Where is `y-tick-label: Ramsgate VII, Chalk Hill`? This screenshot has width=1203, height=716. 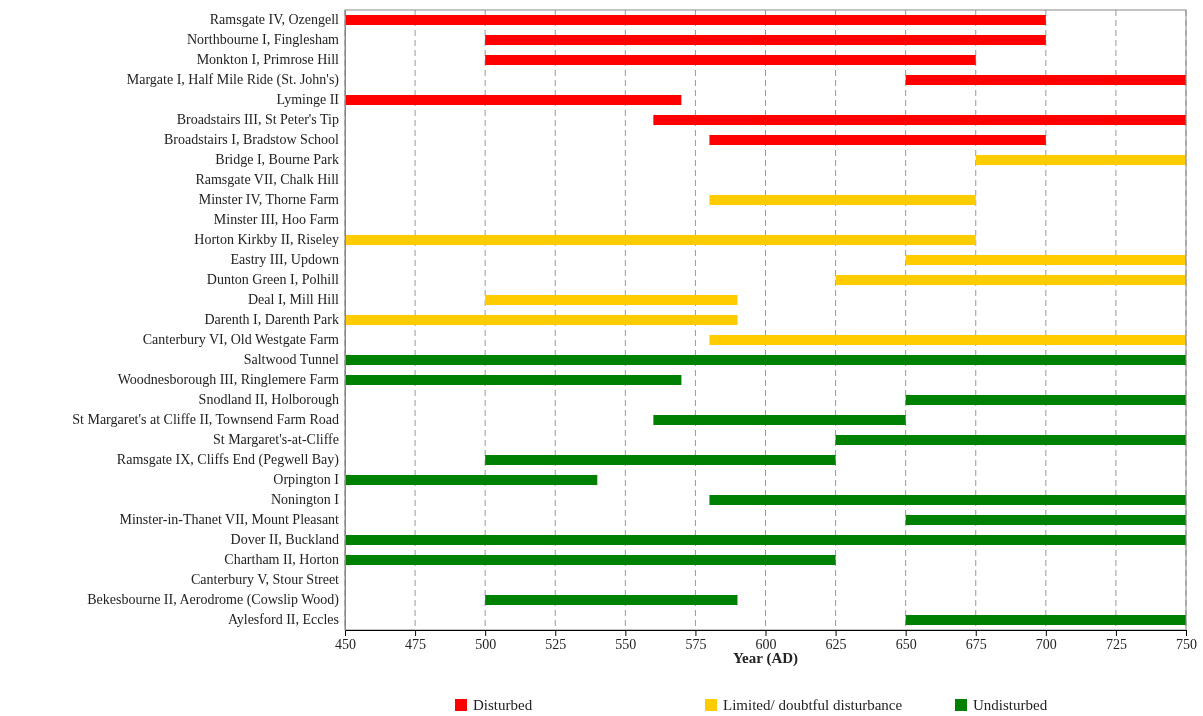 y-tick-label: Ramsgate VII, Chalk Hill is located at coordinates (267, 180).